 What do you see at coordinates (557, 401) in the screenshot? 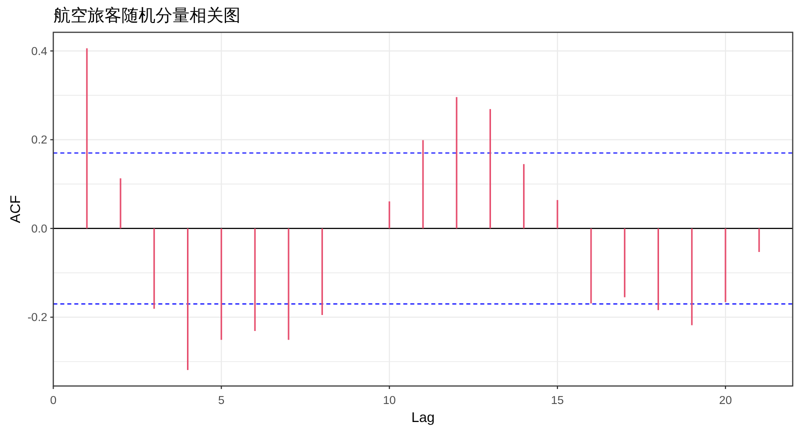
I see `x-tick-label: 15` at bounding box center [557, 401].